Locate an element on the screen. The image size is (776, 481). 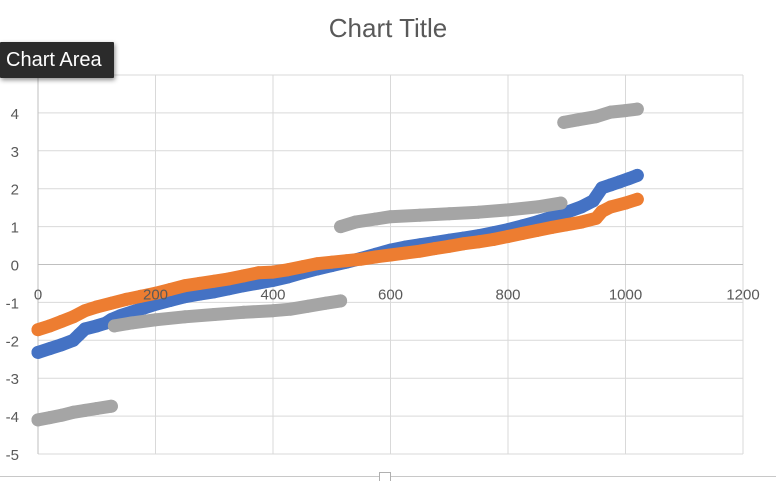
x-tick-label: 400 is located at coordinates (272, 295).